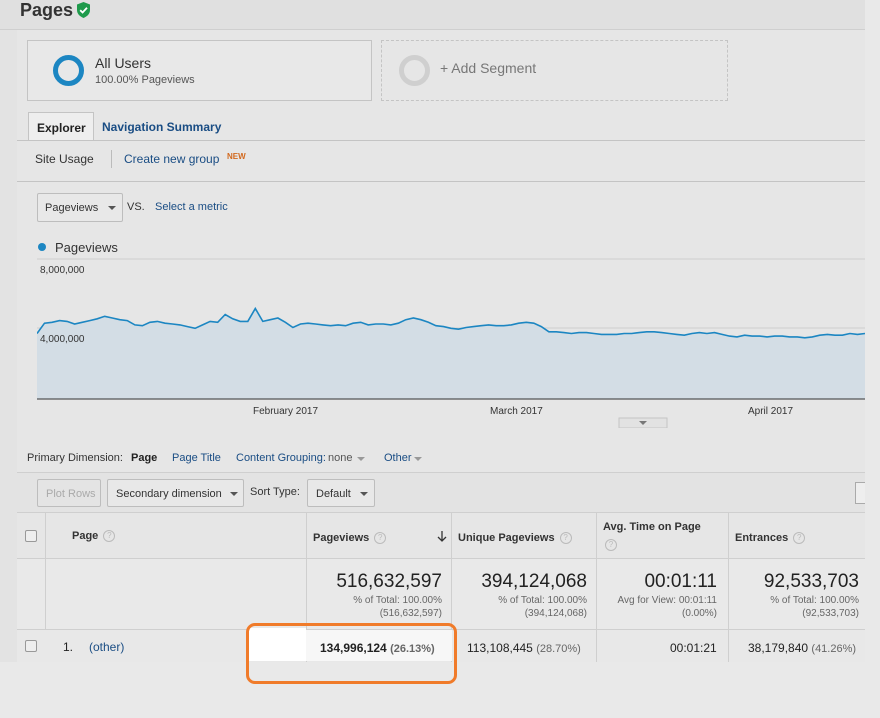 This screenshot has height=718, width=880. I want to click on row-entrances-pct: (41.26%), so click(834, 649).